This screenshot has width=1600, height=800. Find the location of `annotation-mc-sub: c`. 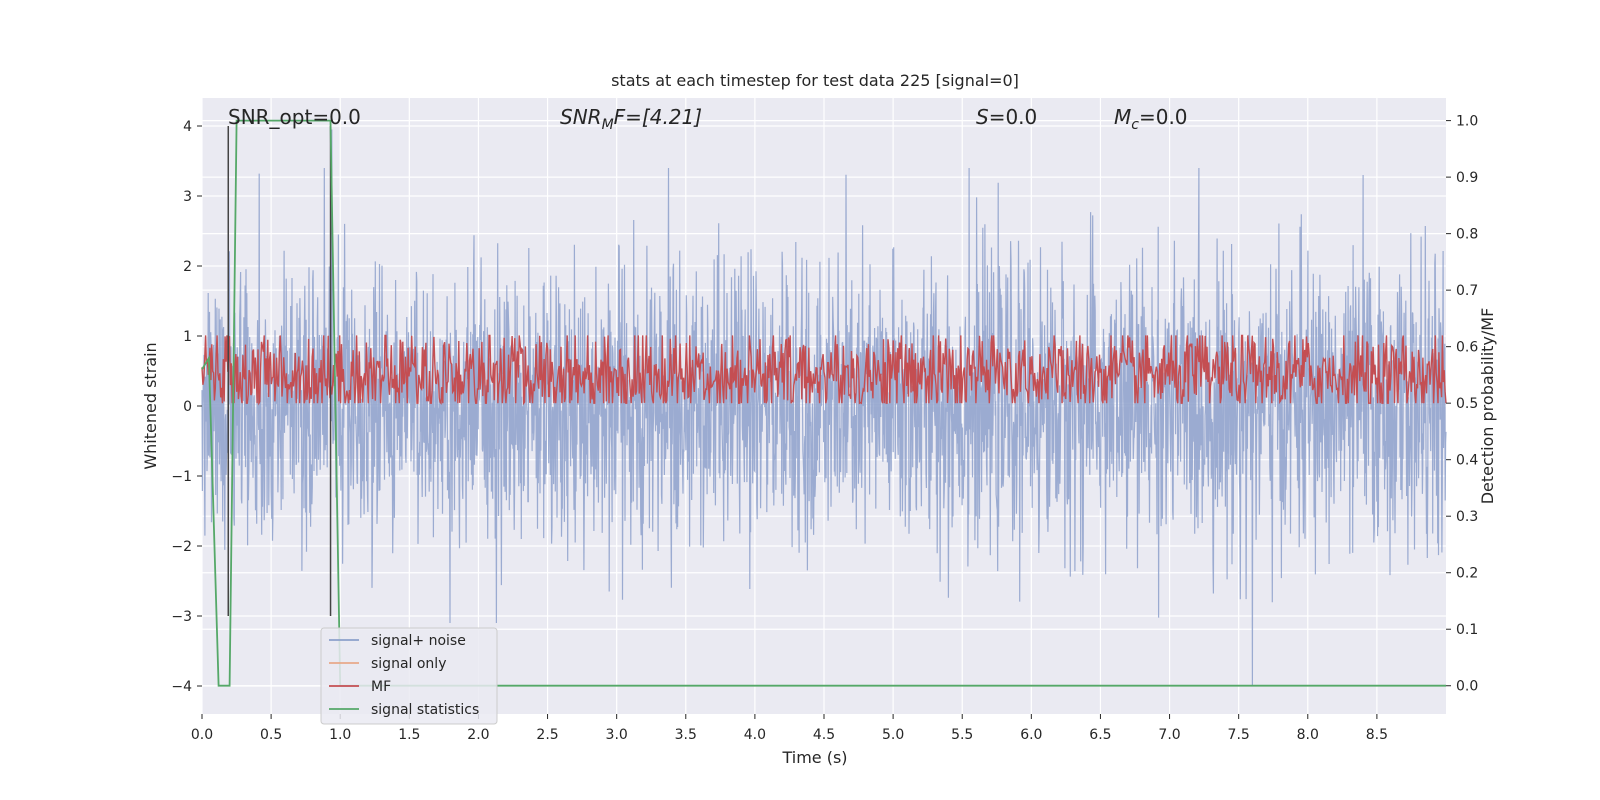

annotation-mc-sub: c is located at coordinates (1135, 125).